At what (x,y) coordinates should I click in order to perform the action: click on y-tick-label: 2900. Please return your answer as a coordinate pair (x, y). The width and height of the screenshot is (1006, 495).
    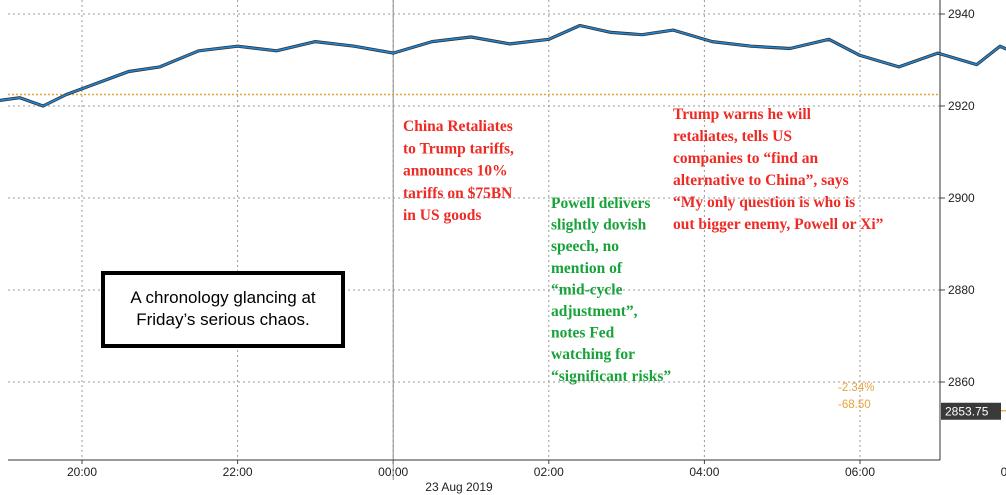
    Looking at the image, I should click on (961, 198).